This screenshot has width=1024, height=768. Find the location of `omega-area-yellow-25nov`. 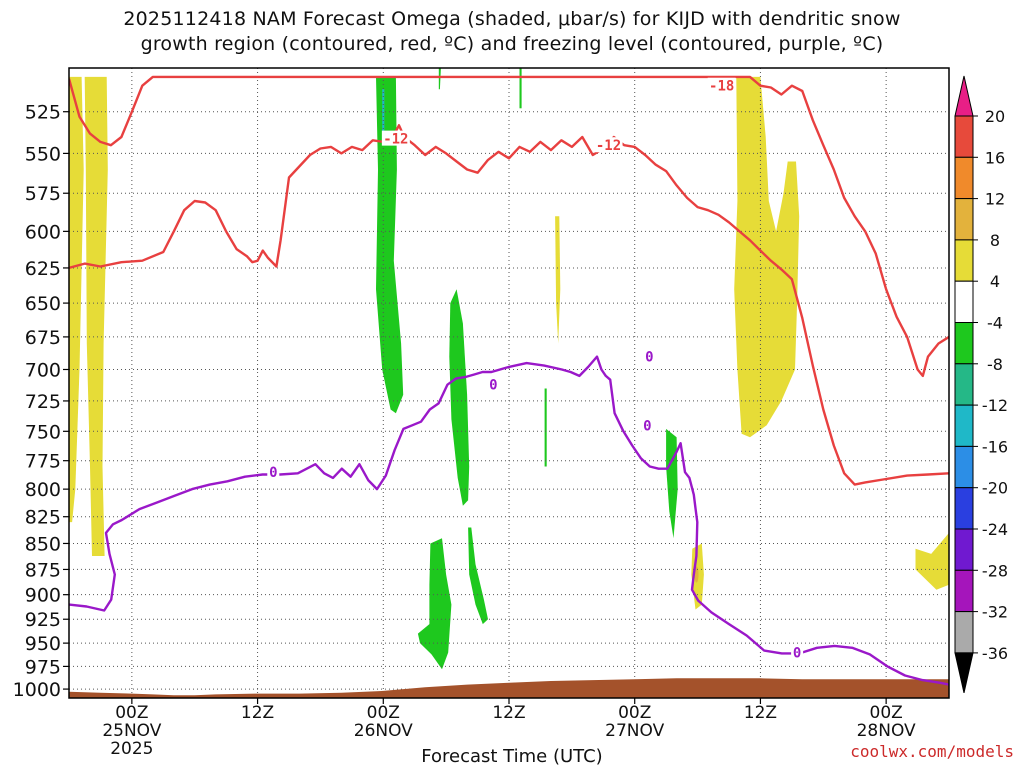

omega-area-yellow-25nov is located at coordinates (96, 316).